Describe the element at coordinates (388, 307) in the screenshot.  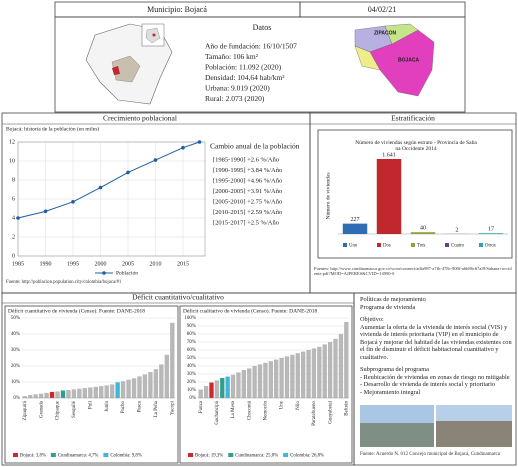
I see `policy-program: Programa de vivienda` at that location.